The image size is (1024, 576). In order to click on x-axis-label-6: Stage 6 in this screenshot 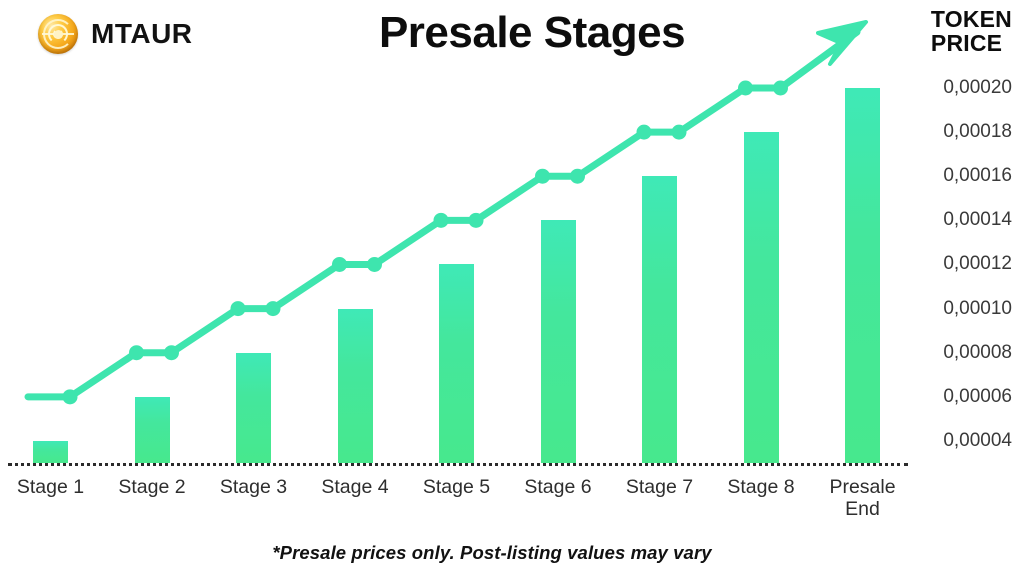, I will do `click(558, 487)`.